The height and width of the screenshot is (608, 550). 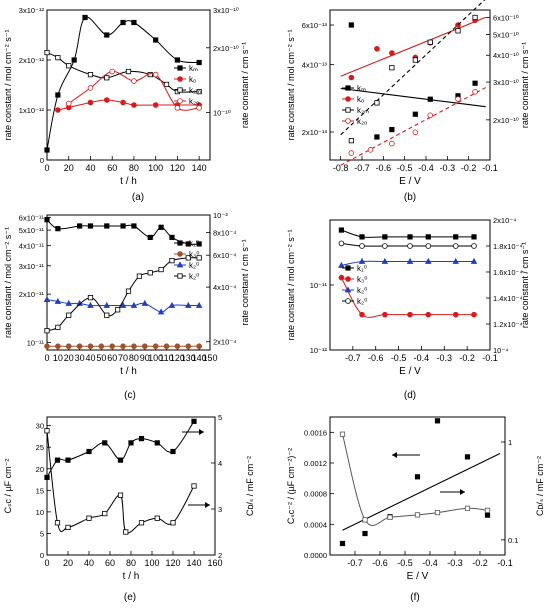 What do you see at coordinates (40, 447) in the screenshot?
I see `y-left-tick-label: 25` at bounding box center [40, 447].